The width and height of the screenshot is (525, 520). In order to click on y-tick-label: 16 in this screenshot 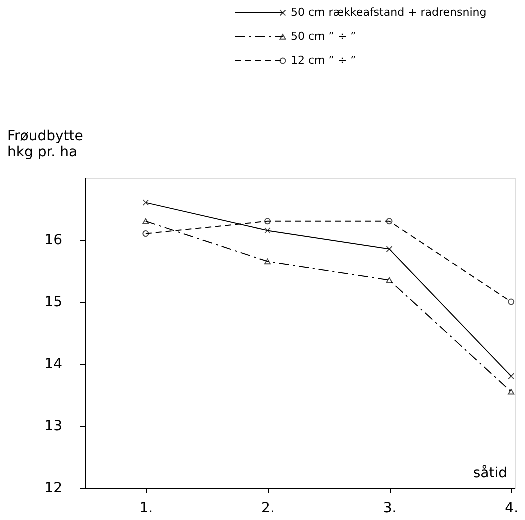, I will do `click(53, 240)`.